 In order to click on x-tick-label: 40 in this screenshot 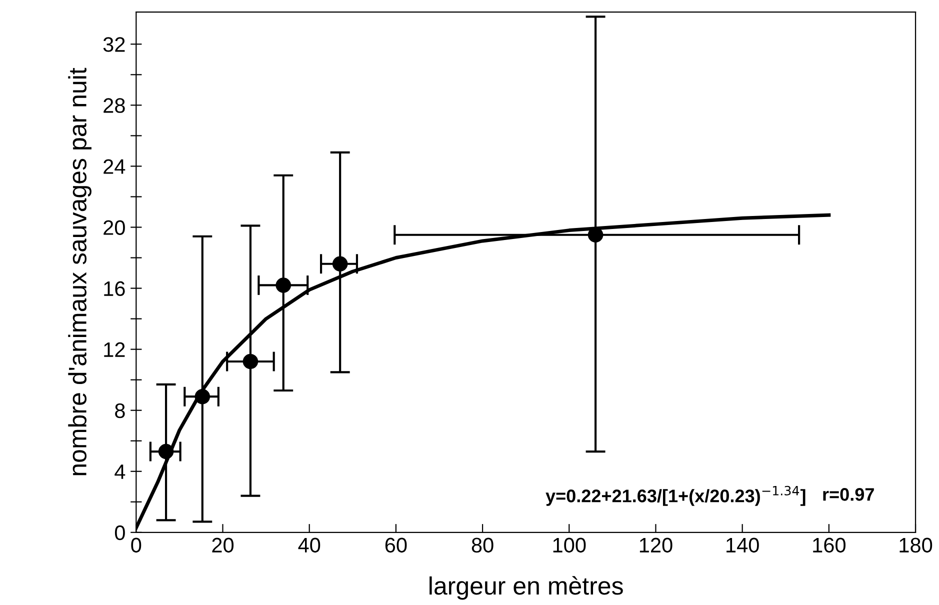, I will do `click(309, 545)`.